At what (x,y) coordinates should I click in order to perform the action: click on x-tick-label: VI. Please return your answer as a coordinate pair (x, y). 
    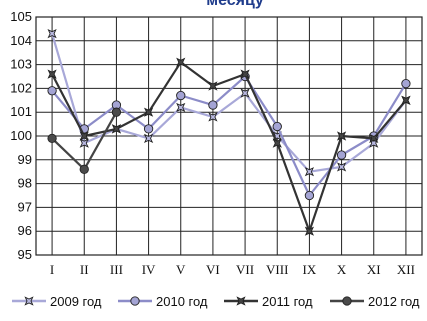
    Looking at the image, I should click on (213, 269).